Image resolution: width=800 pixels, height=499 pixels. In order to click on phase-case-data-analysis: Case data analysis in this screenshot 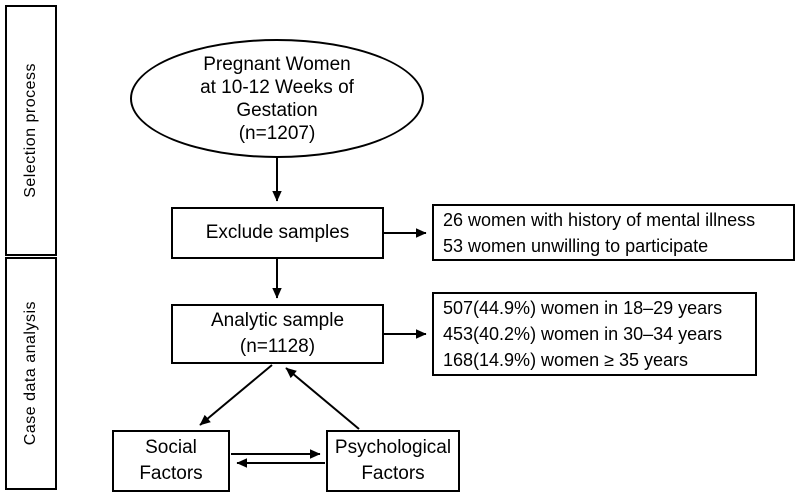, I will do `click(31, 373)`.